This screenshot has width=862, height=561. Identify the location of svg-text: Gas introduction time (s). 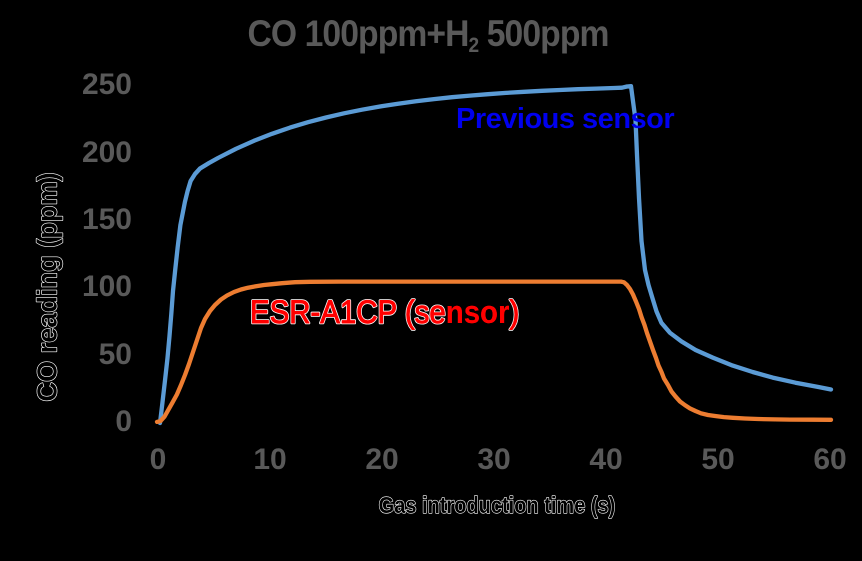
(497, 505).